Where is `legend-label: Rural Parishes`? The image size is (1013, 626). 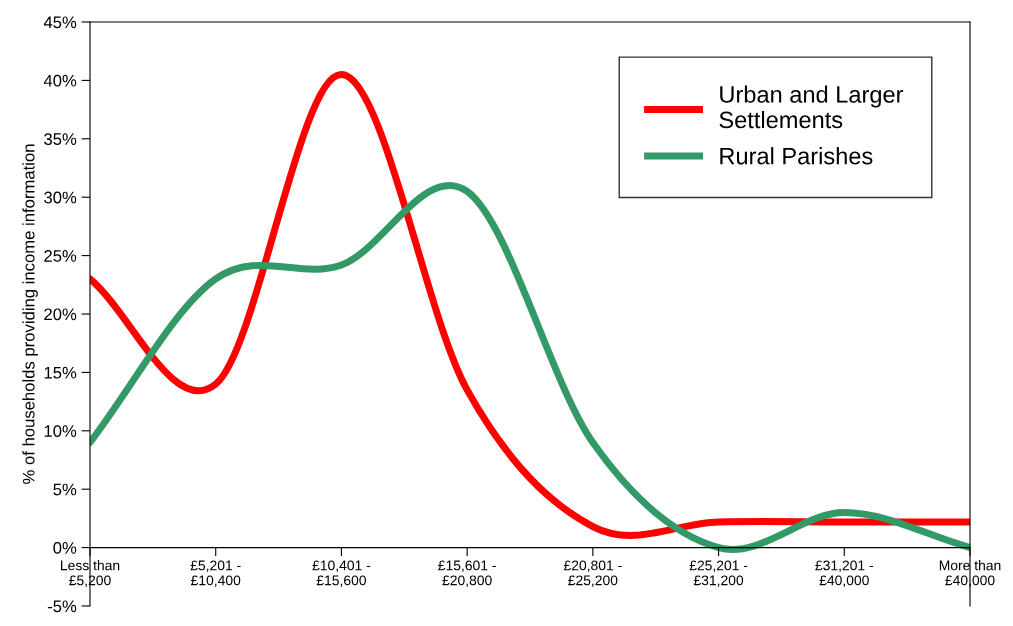 legend-label: Rural Parishes is located at coordinates (796, 156).